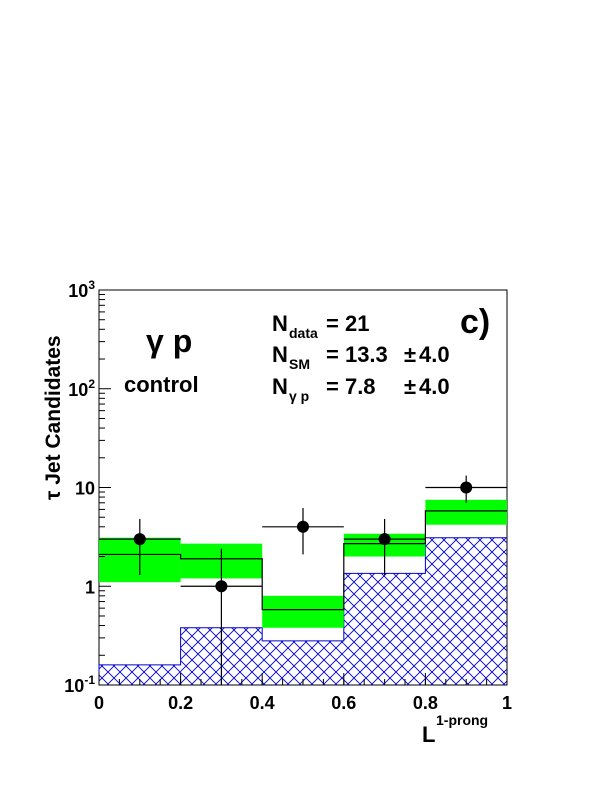 The height and width of the screenshot is (792, 612). I want to click on svg-text: γ p, so click(299, 396).